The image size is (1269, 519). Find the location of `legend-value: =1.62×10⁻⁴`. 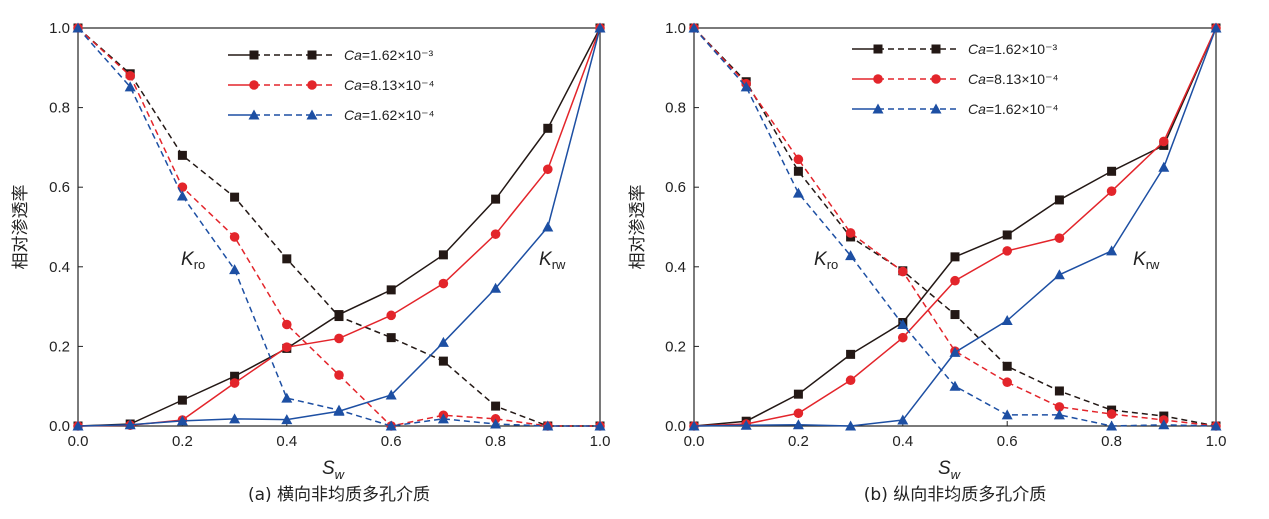

legend-value: =1.62×10⁻⁴ is located at coordinates (1022, 109).